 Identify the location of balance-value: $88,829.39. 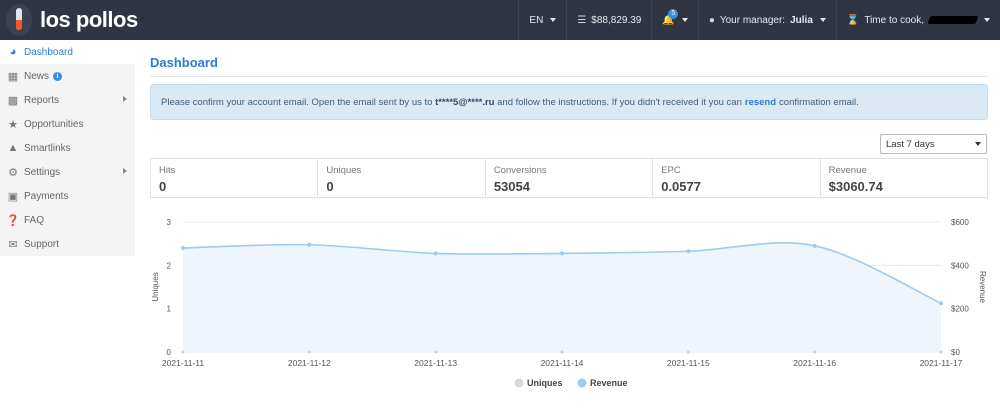
(616, 20).